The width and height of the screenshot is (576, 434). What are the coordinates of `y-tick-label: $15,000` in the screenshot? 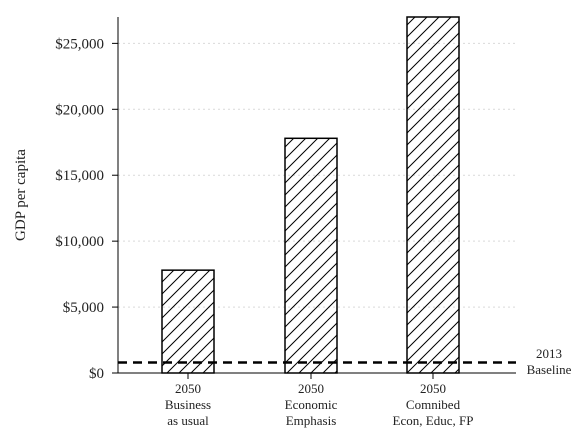 It's located at (79, 176).